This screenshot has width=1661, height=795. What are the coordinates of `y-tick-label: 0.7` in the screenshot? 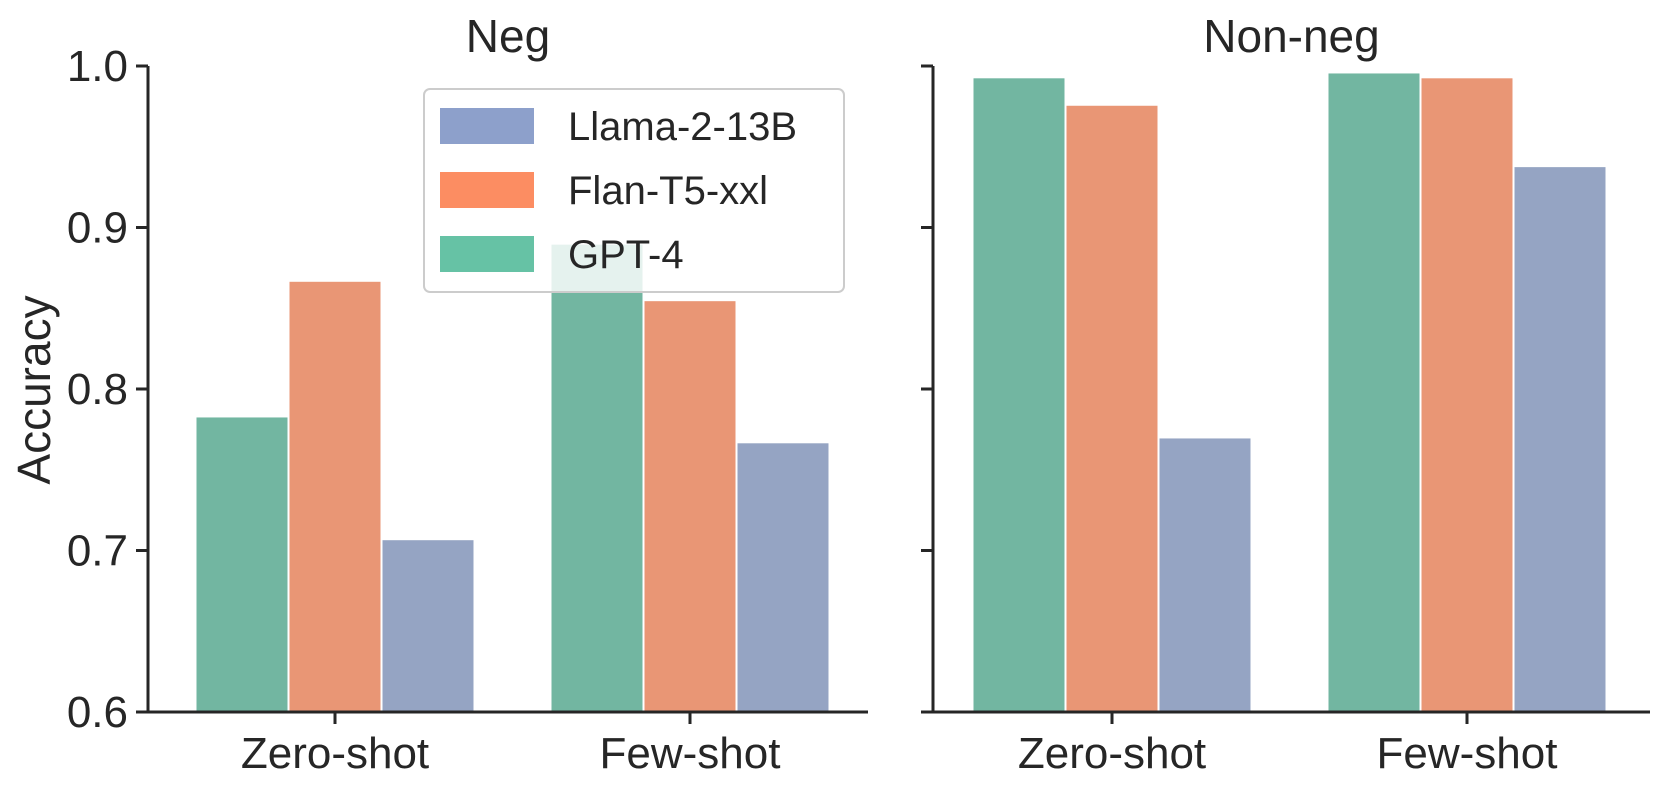 It's located at (97, 551).